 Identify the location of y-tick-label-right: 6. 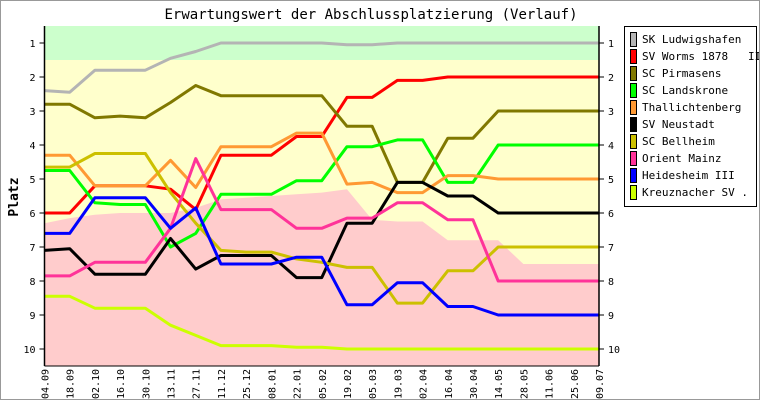
(611, 214).